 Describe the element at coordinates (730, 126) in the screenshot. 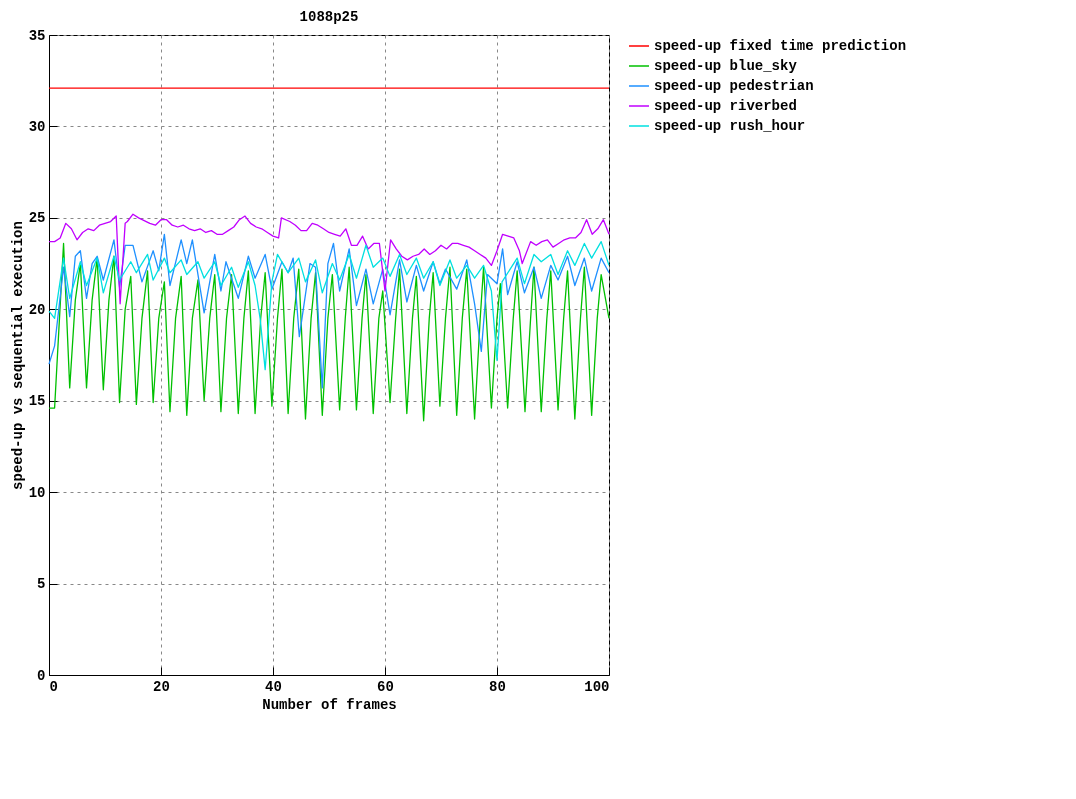

I see `legend-label: speed-up rush_hour` at that location.